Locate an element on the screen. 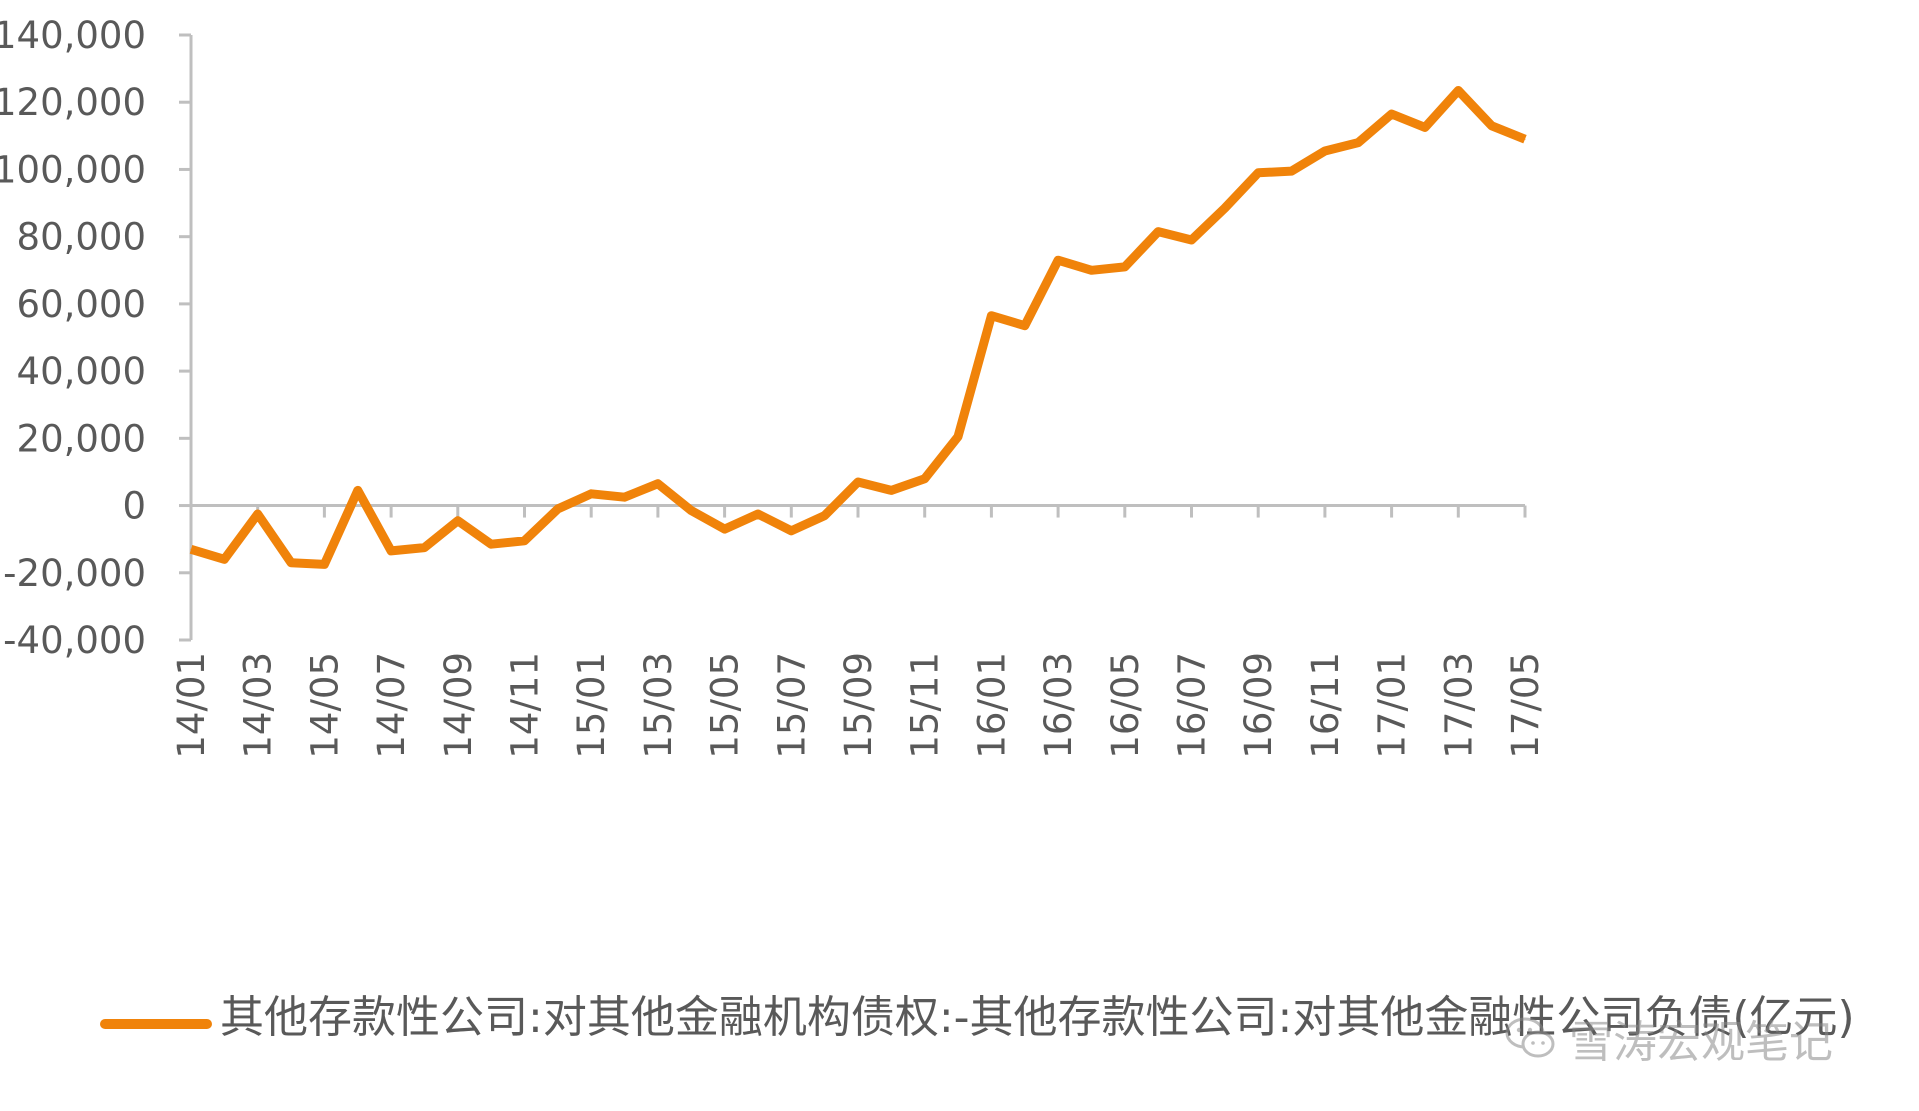  x-tick-label: 14/05 is located at coordinates (324, 705).